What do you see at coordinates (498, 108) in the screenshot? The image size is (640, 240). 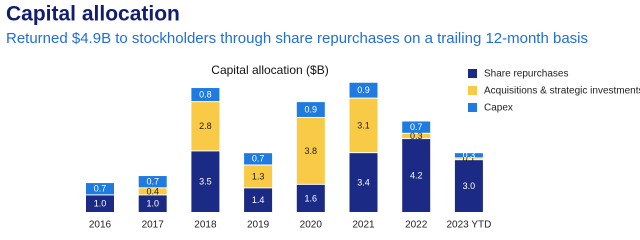 I see `legend-label: Capex` at bounding box center [498, 108].